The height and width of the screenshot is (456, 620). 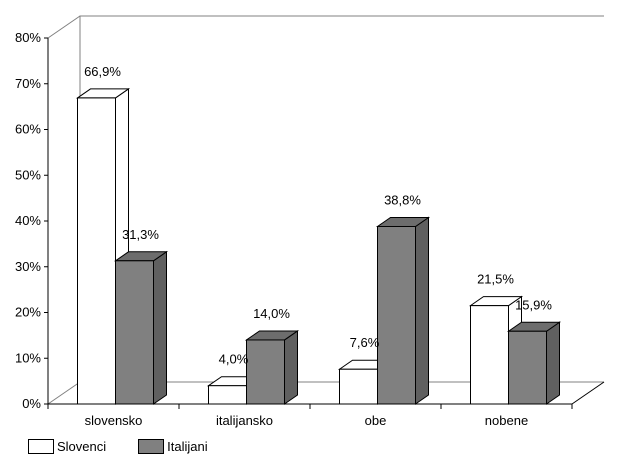 What do you see at coordinates (151, 446) in the screenshot?
I see `legend-swatch-italijani` at bounding box center [151, 446].